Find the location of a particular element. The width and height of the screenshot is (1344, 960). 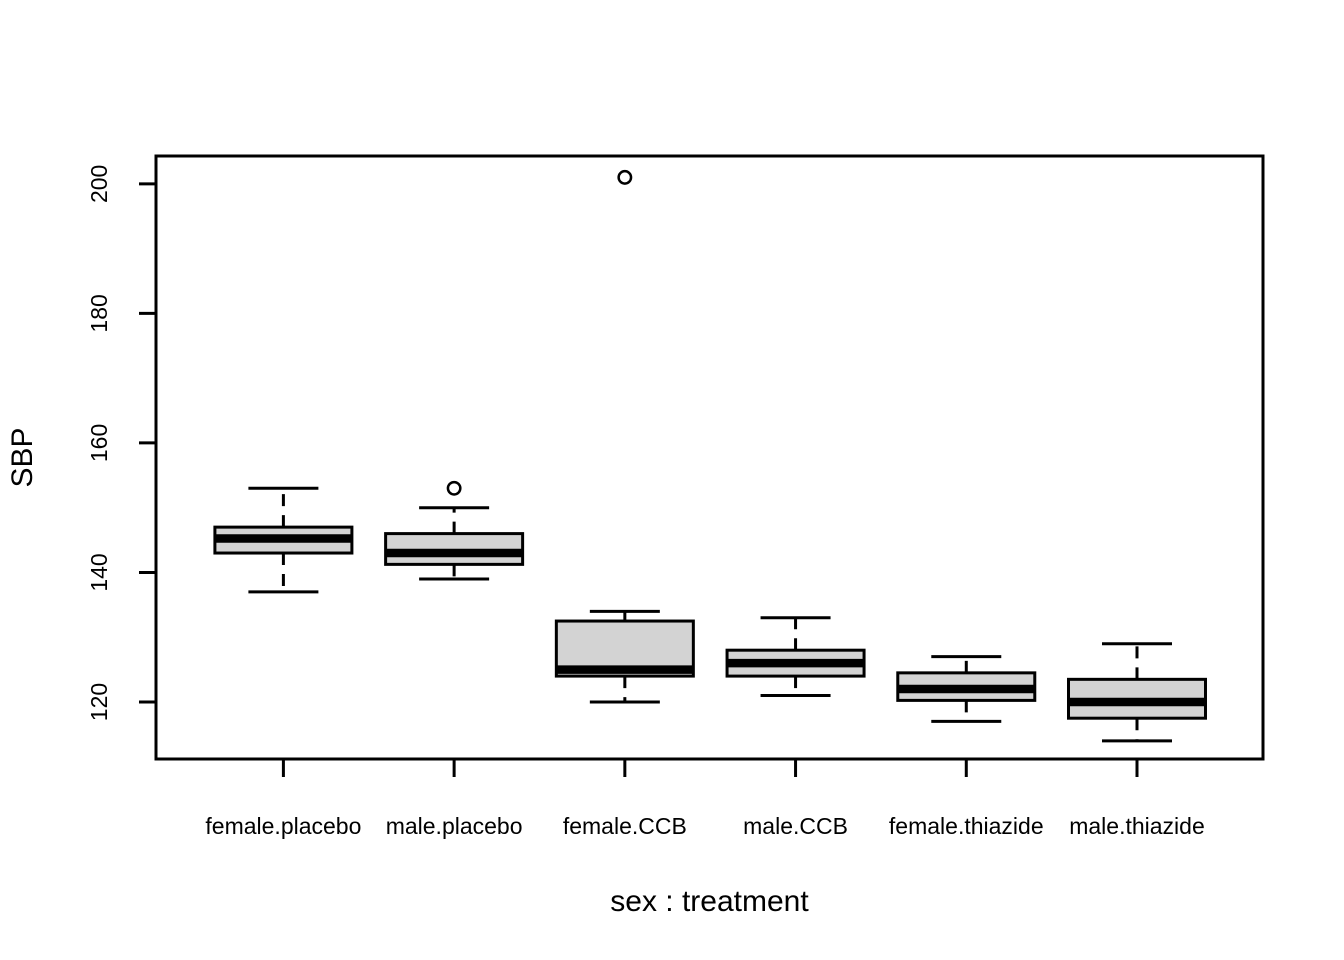

x-axis-title: sex : treatment is located at coordinates (709, 901).